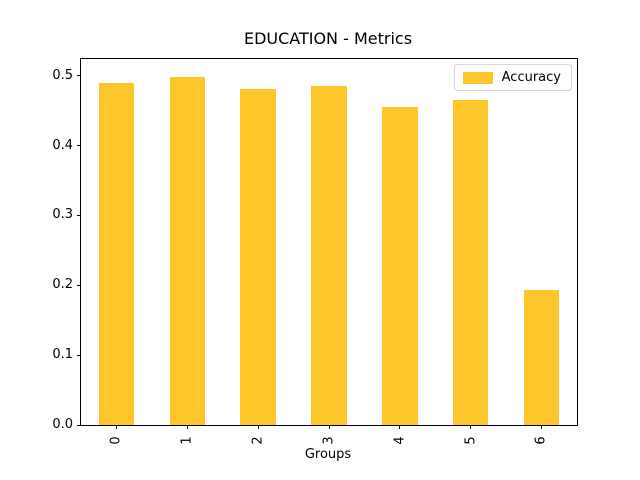 This screenshot has height=480, width=640. Describe the element at coordinates (471, 440) in the screenshot. I see `x-tick-label-text: 5` at that location.